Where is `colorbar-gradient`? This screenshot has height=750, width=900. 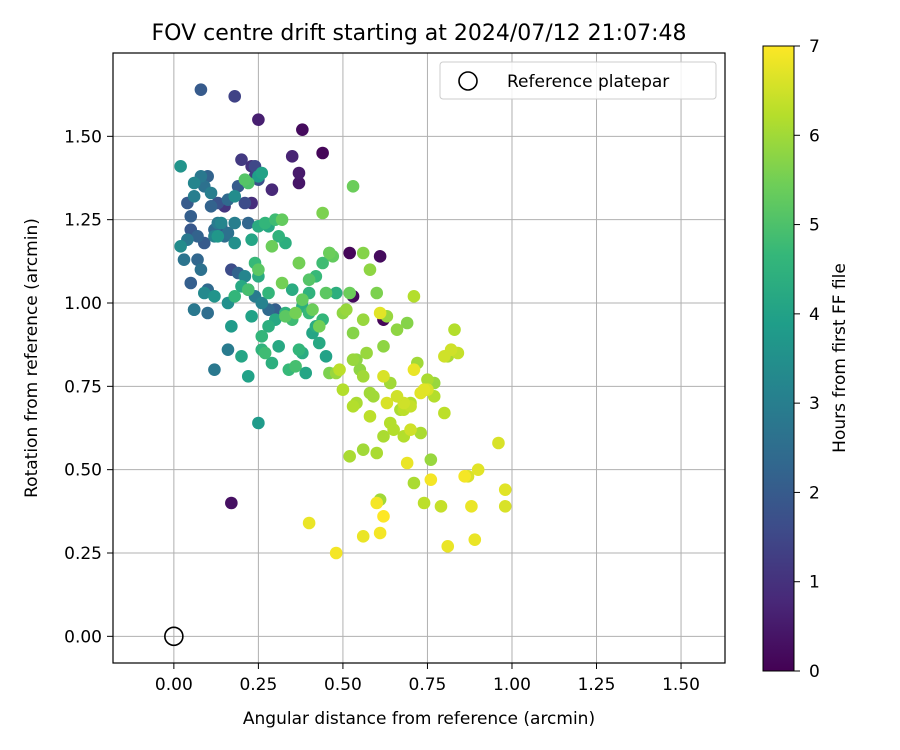 colorbar-gradient is located at coordinates (778, 358).